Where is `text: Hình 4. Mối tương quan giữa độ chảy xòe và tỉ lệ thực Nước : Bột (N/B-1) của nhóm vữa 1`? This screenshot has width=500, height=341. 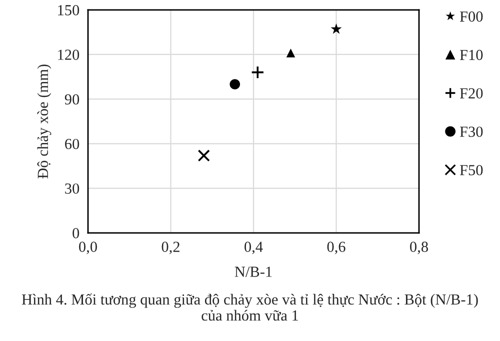
text: Hình 4. Mối tương quan giữa độ chảy xòe và tỉ lệ thực Nước : Bột (N/B-1) của nhóm vữa 1 is located at coordinates (250, 307).